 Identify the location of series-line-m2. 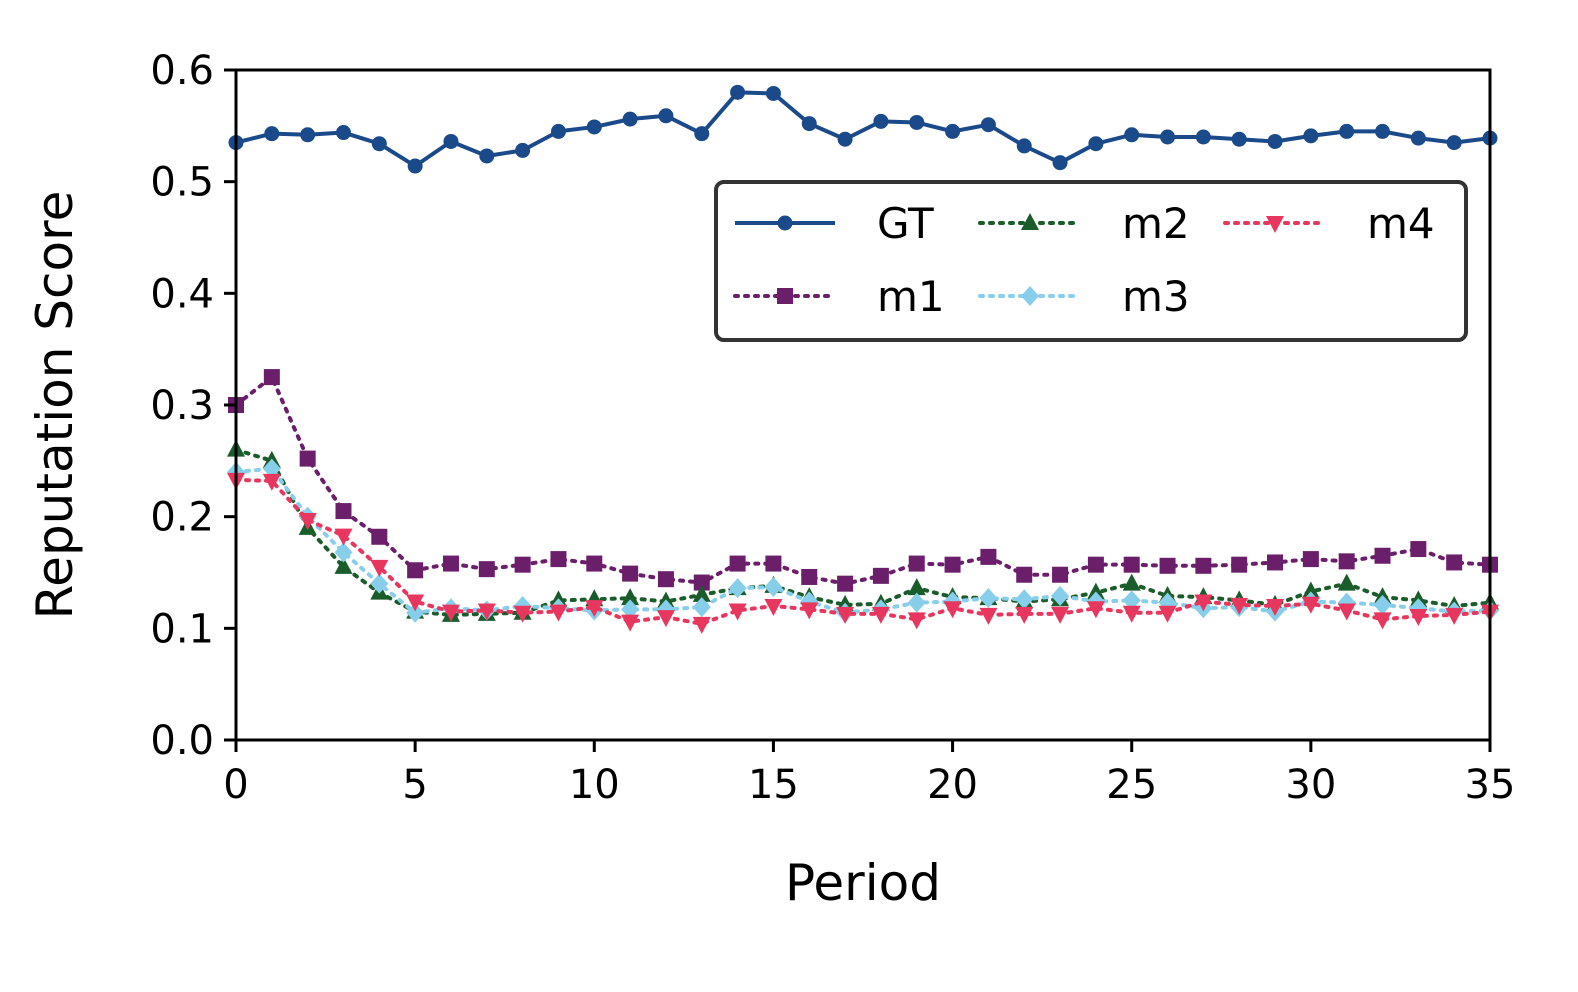
(863, 532).